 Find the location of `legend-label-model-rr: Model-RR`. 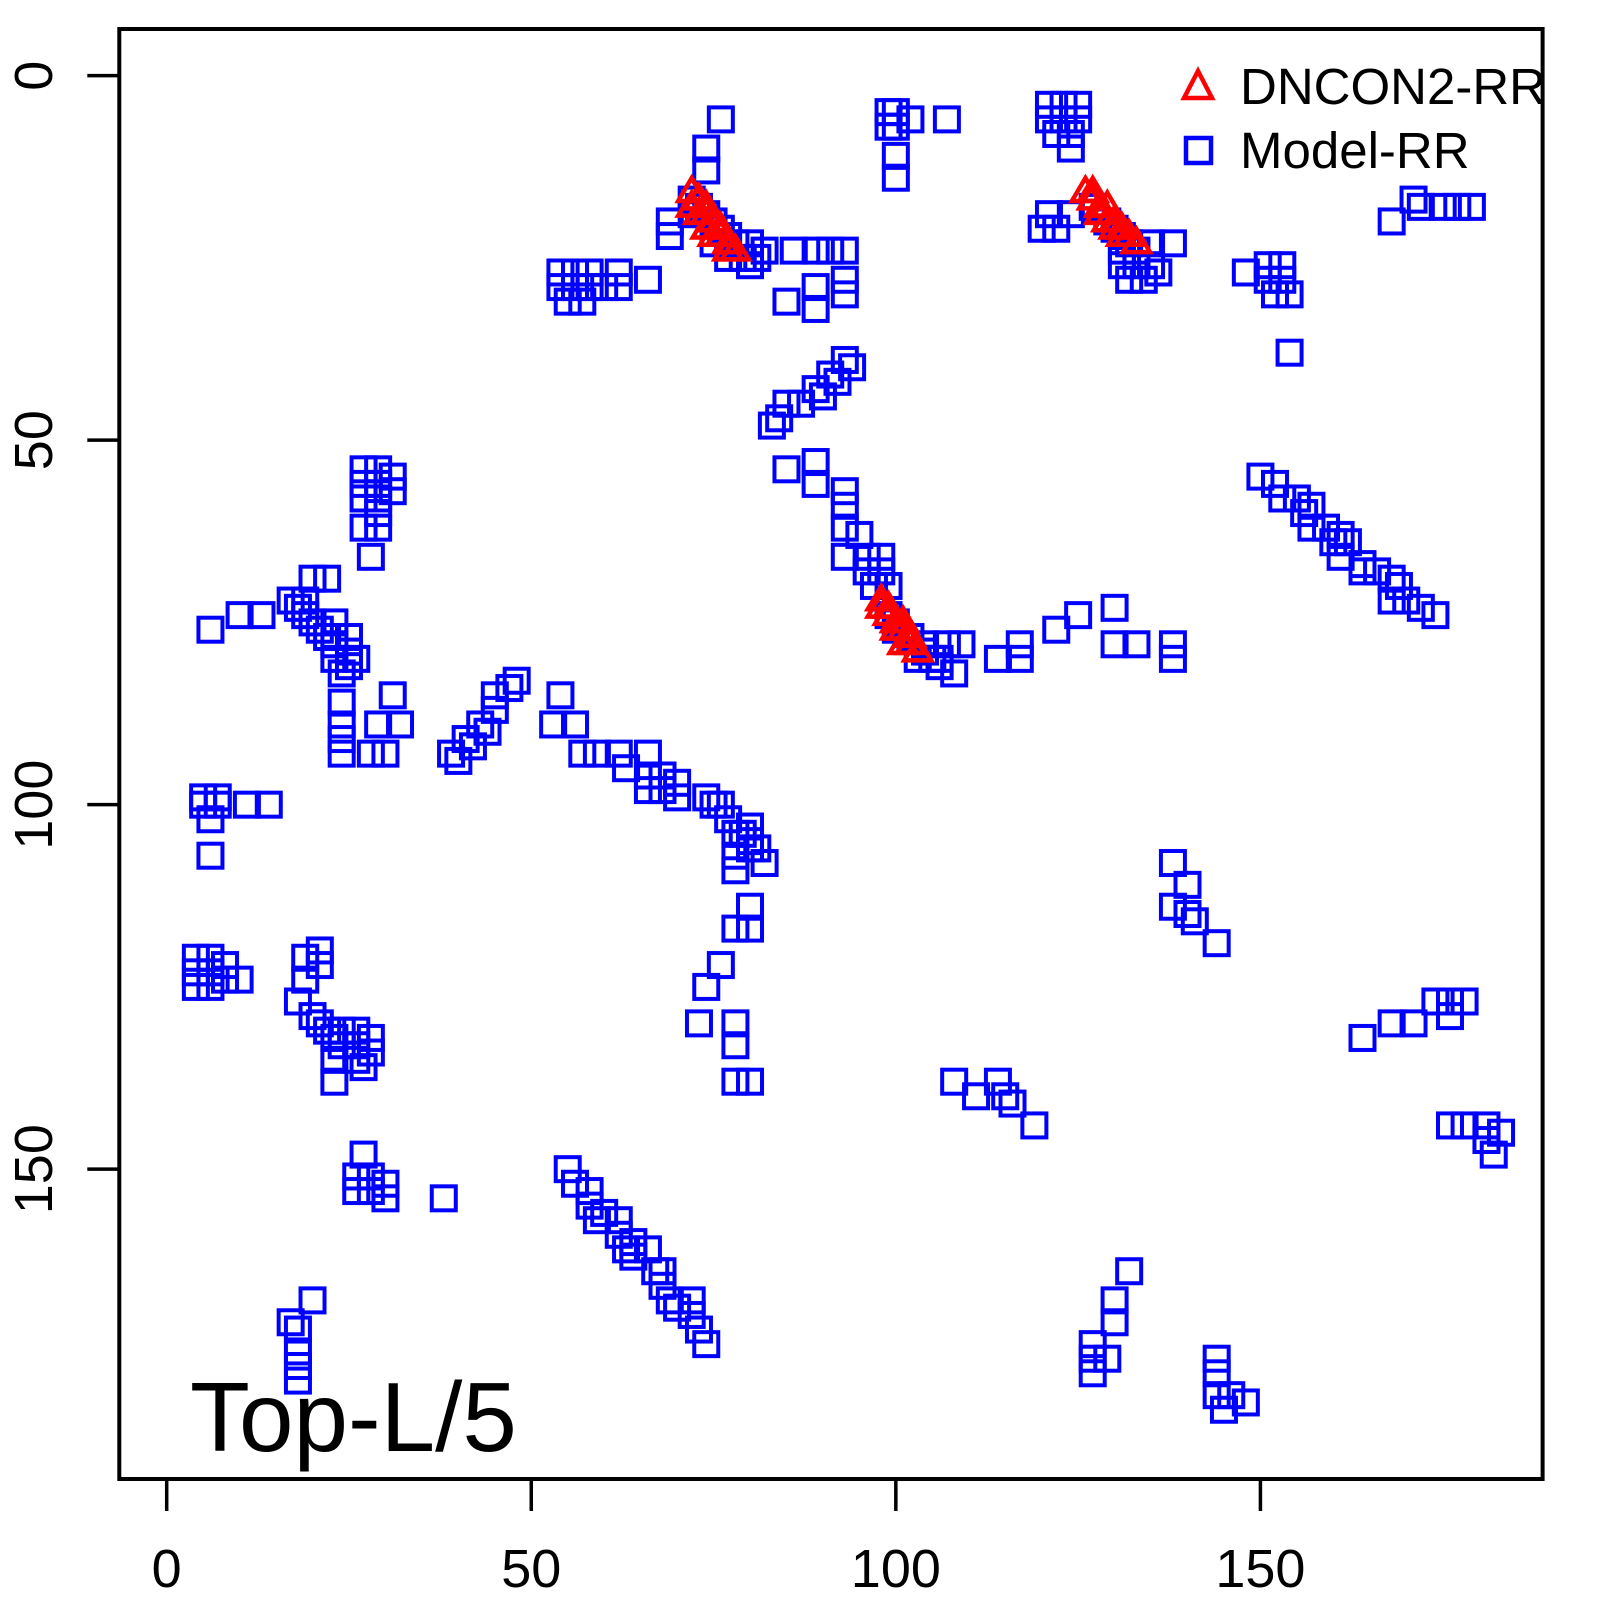

legend-label-model-rr: Model-RR is located at coordinates (1355, 150).